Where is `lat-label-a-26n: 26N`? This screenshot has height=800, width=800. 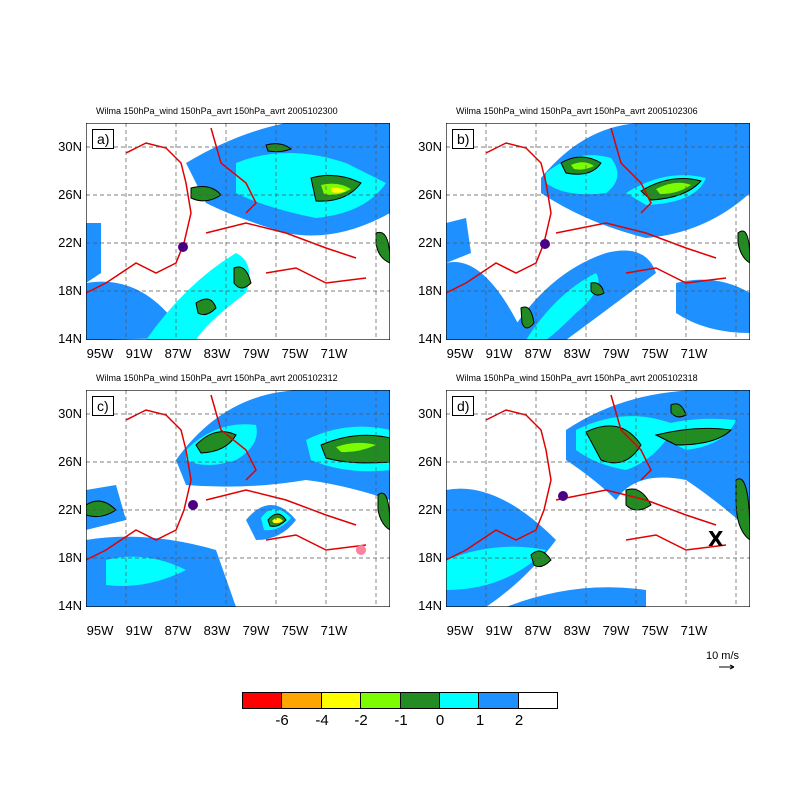
lat-label-a-26n: 26N is located at coordinates (70, 194).